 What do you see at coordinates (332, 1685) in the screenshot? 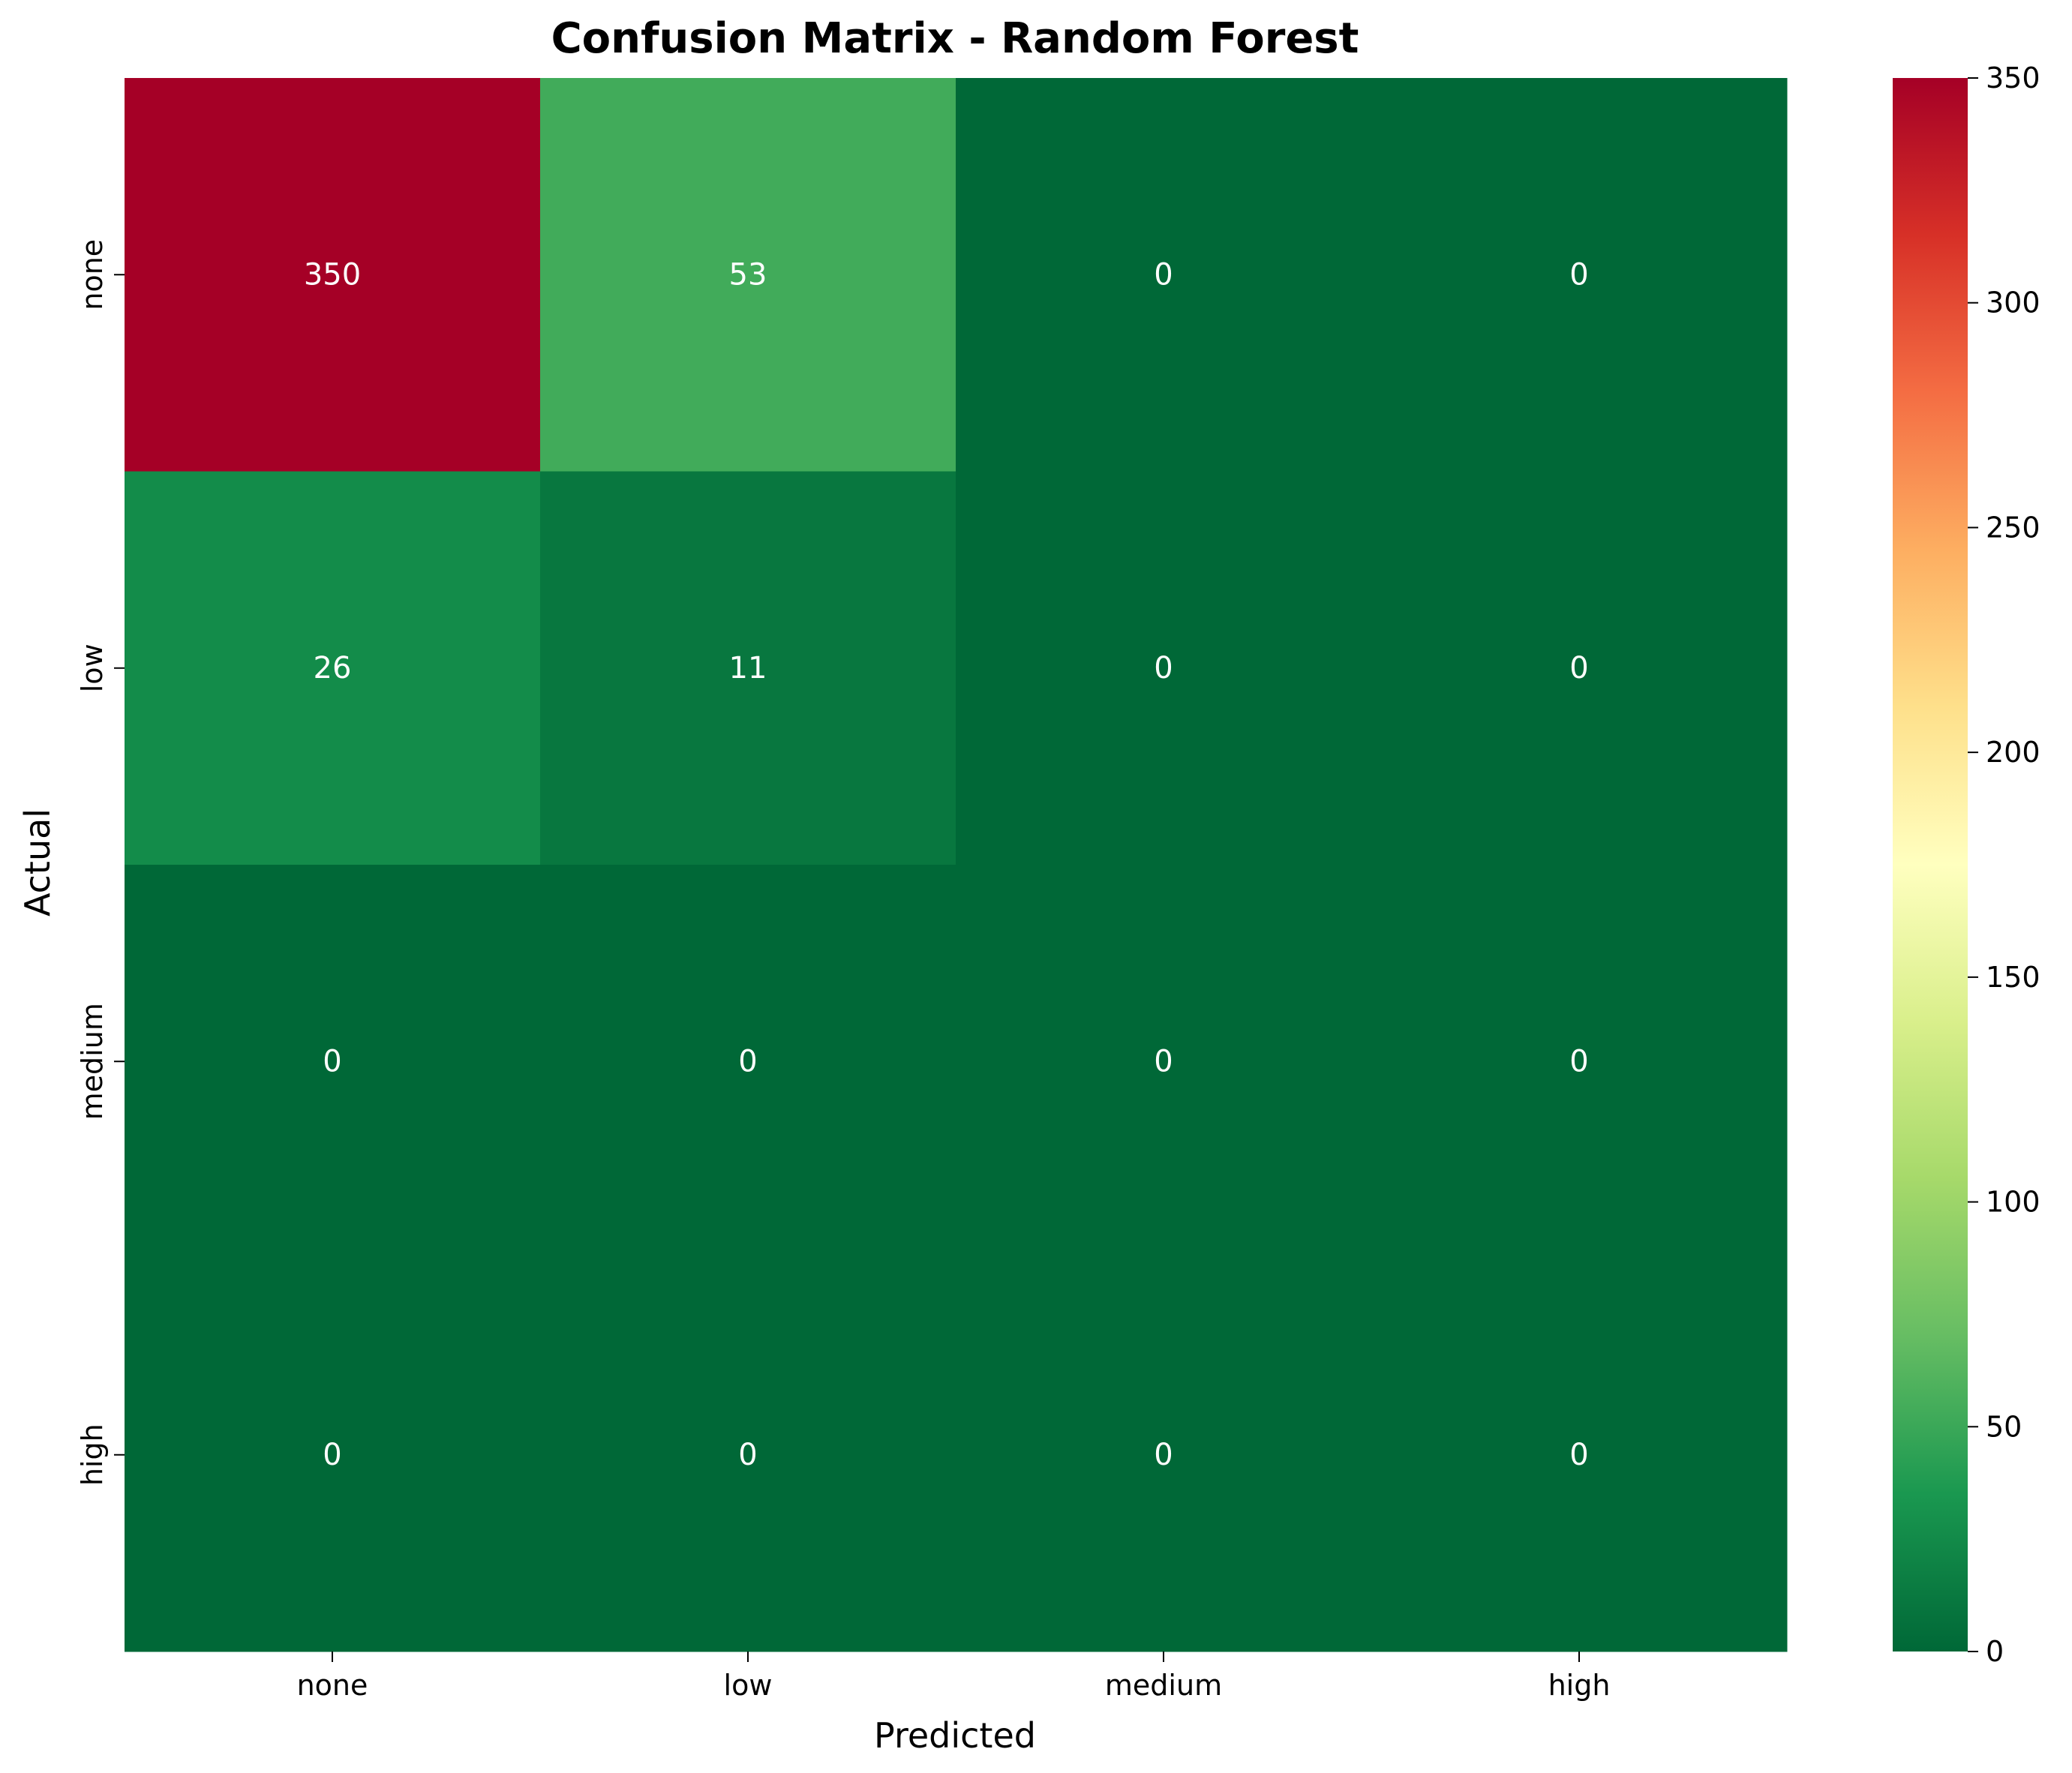
I see `x-tick-label: none` at bounding box center [332, 1685].